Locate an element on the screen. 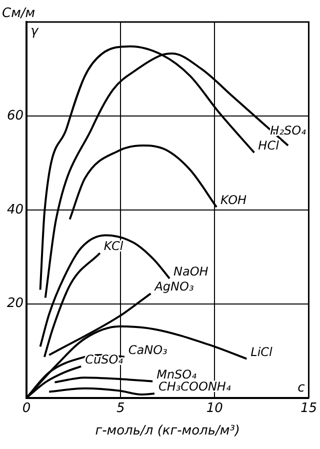 The image size is (320, 449). series-label: HCl is located at coordinates (269, 145).